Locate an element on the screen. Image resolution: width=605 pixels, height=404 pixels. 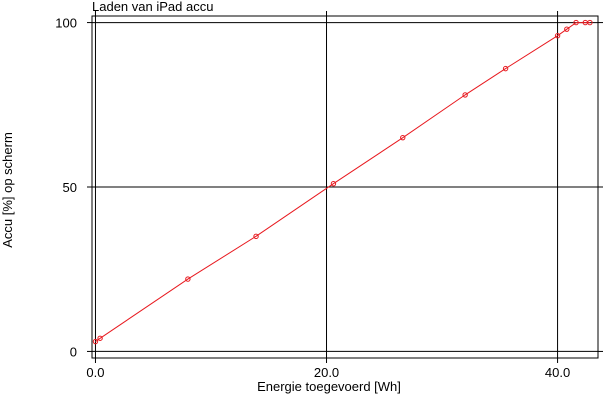
x-axis-label: Energie toegevoerd [Wh] is located at coordinates (329, 386).